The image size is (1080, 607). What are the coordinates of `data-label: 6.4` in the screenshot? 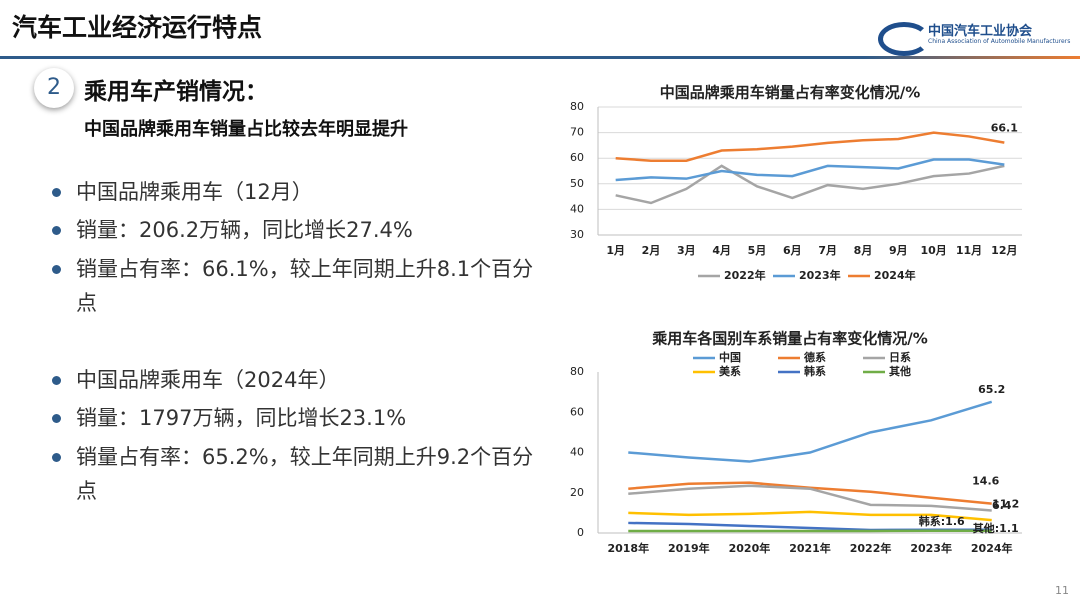 It's located at (1002, 505).